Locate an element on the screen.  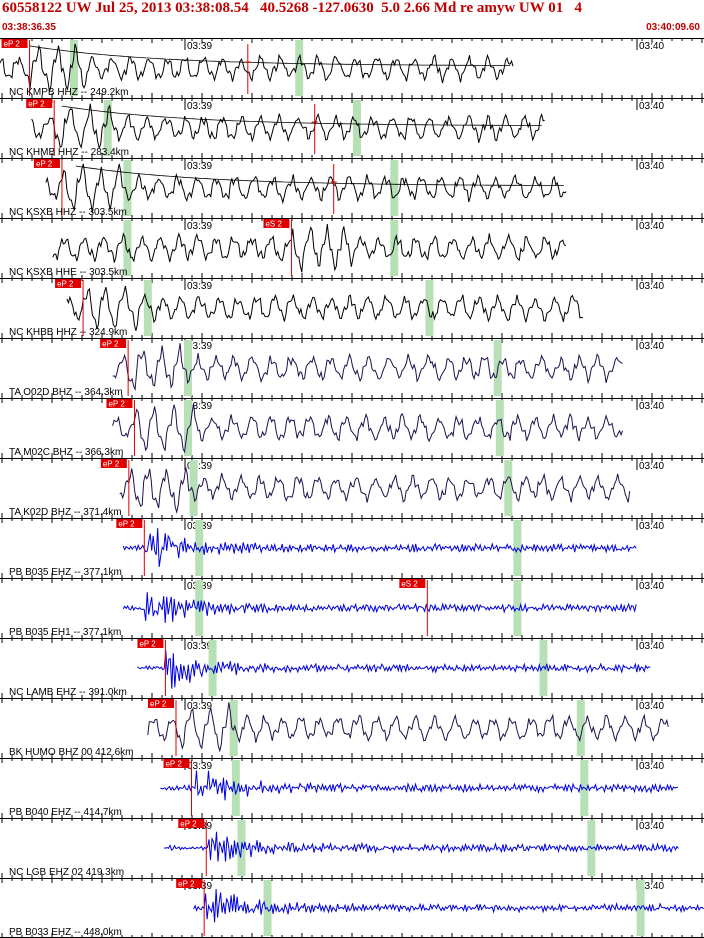
trace-row: 03:39 03:40 eP 2 NC LAMB EHZ -- 391.0km is located at coordinates (352, 668).